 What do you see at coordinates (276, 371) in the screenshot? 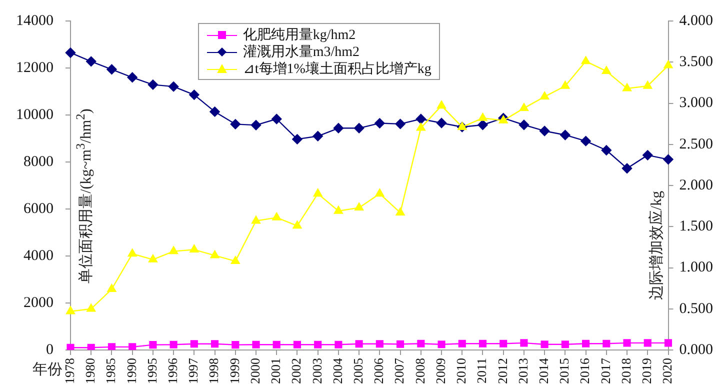
I see `x-tick-label: 2001` at bounding box center [276, 371].